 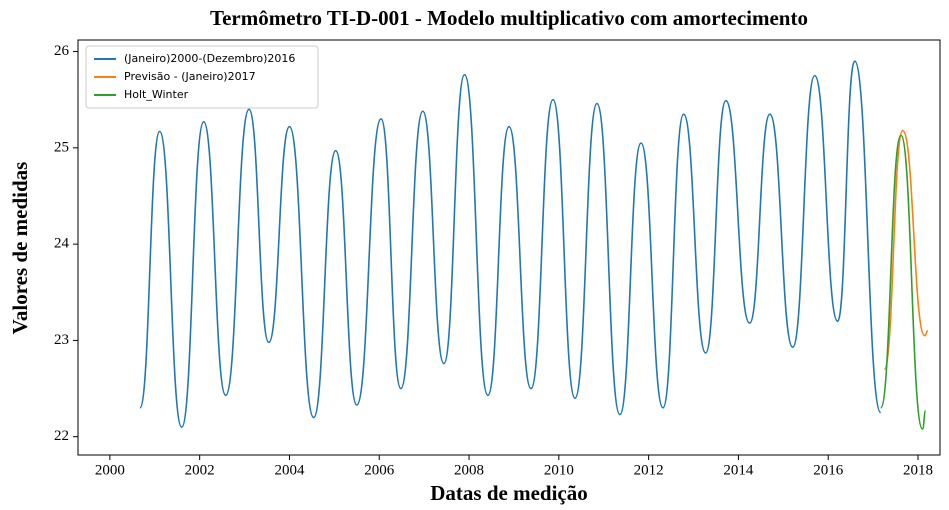 What do you see at coordinates (62, 51) in the screenshot?
I see `y-tick-label: 26` at bounding box center [62, 51].